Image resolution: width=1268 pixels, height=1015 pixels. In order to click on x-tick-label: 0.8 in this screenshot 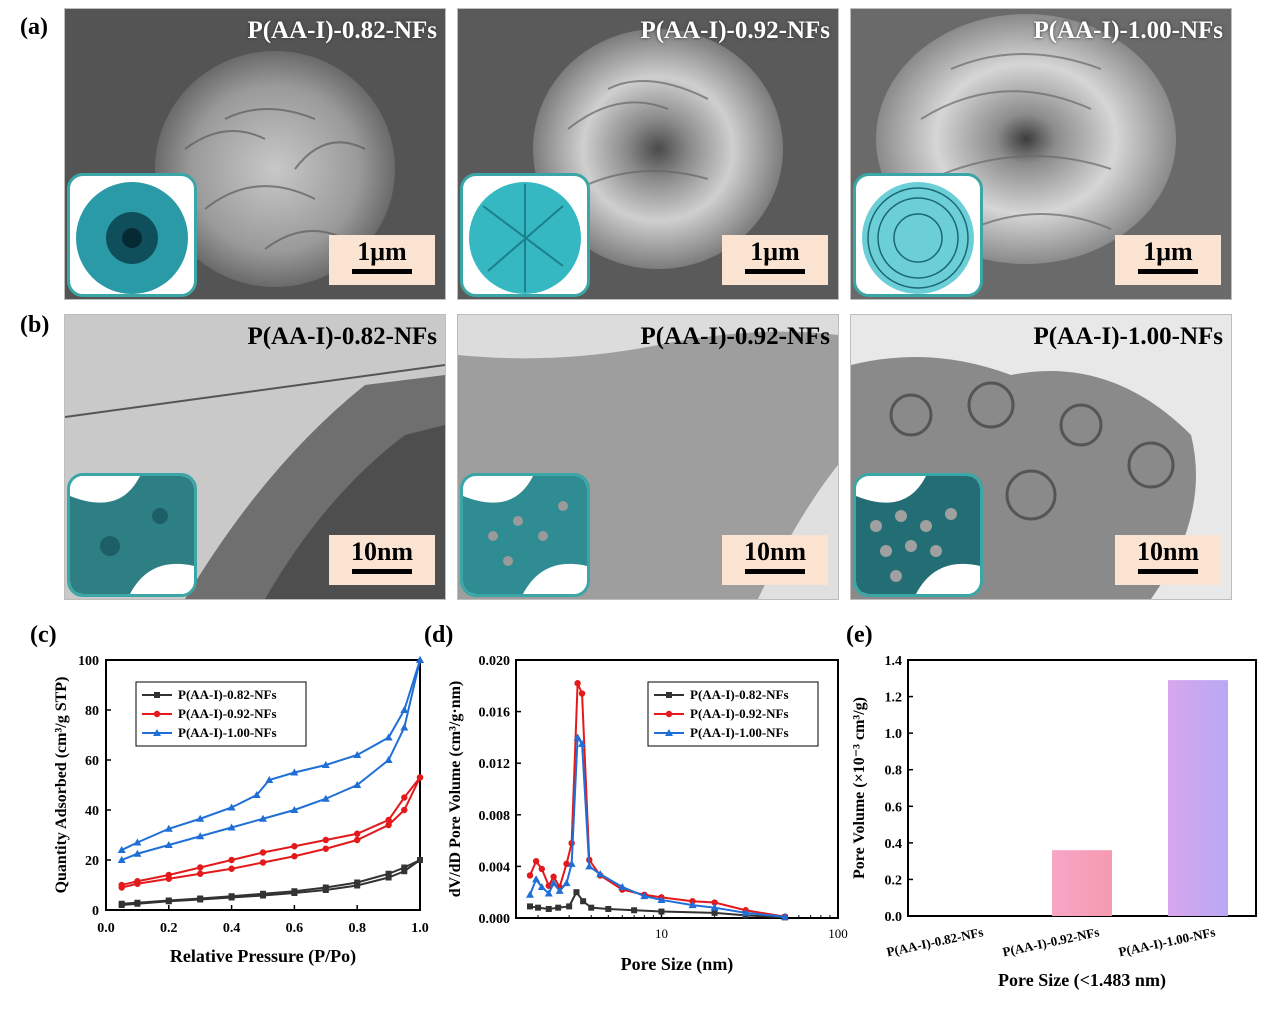, I will do `click(357, 928)`.